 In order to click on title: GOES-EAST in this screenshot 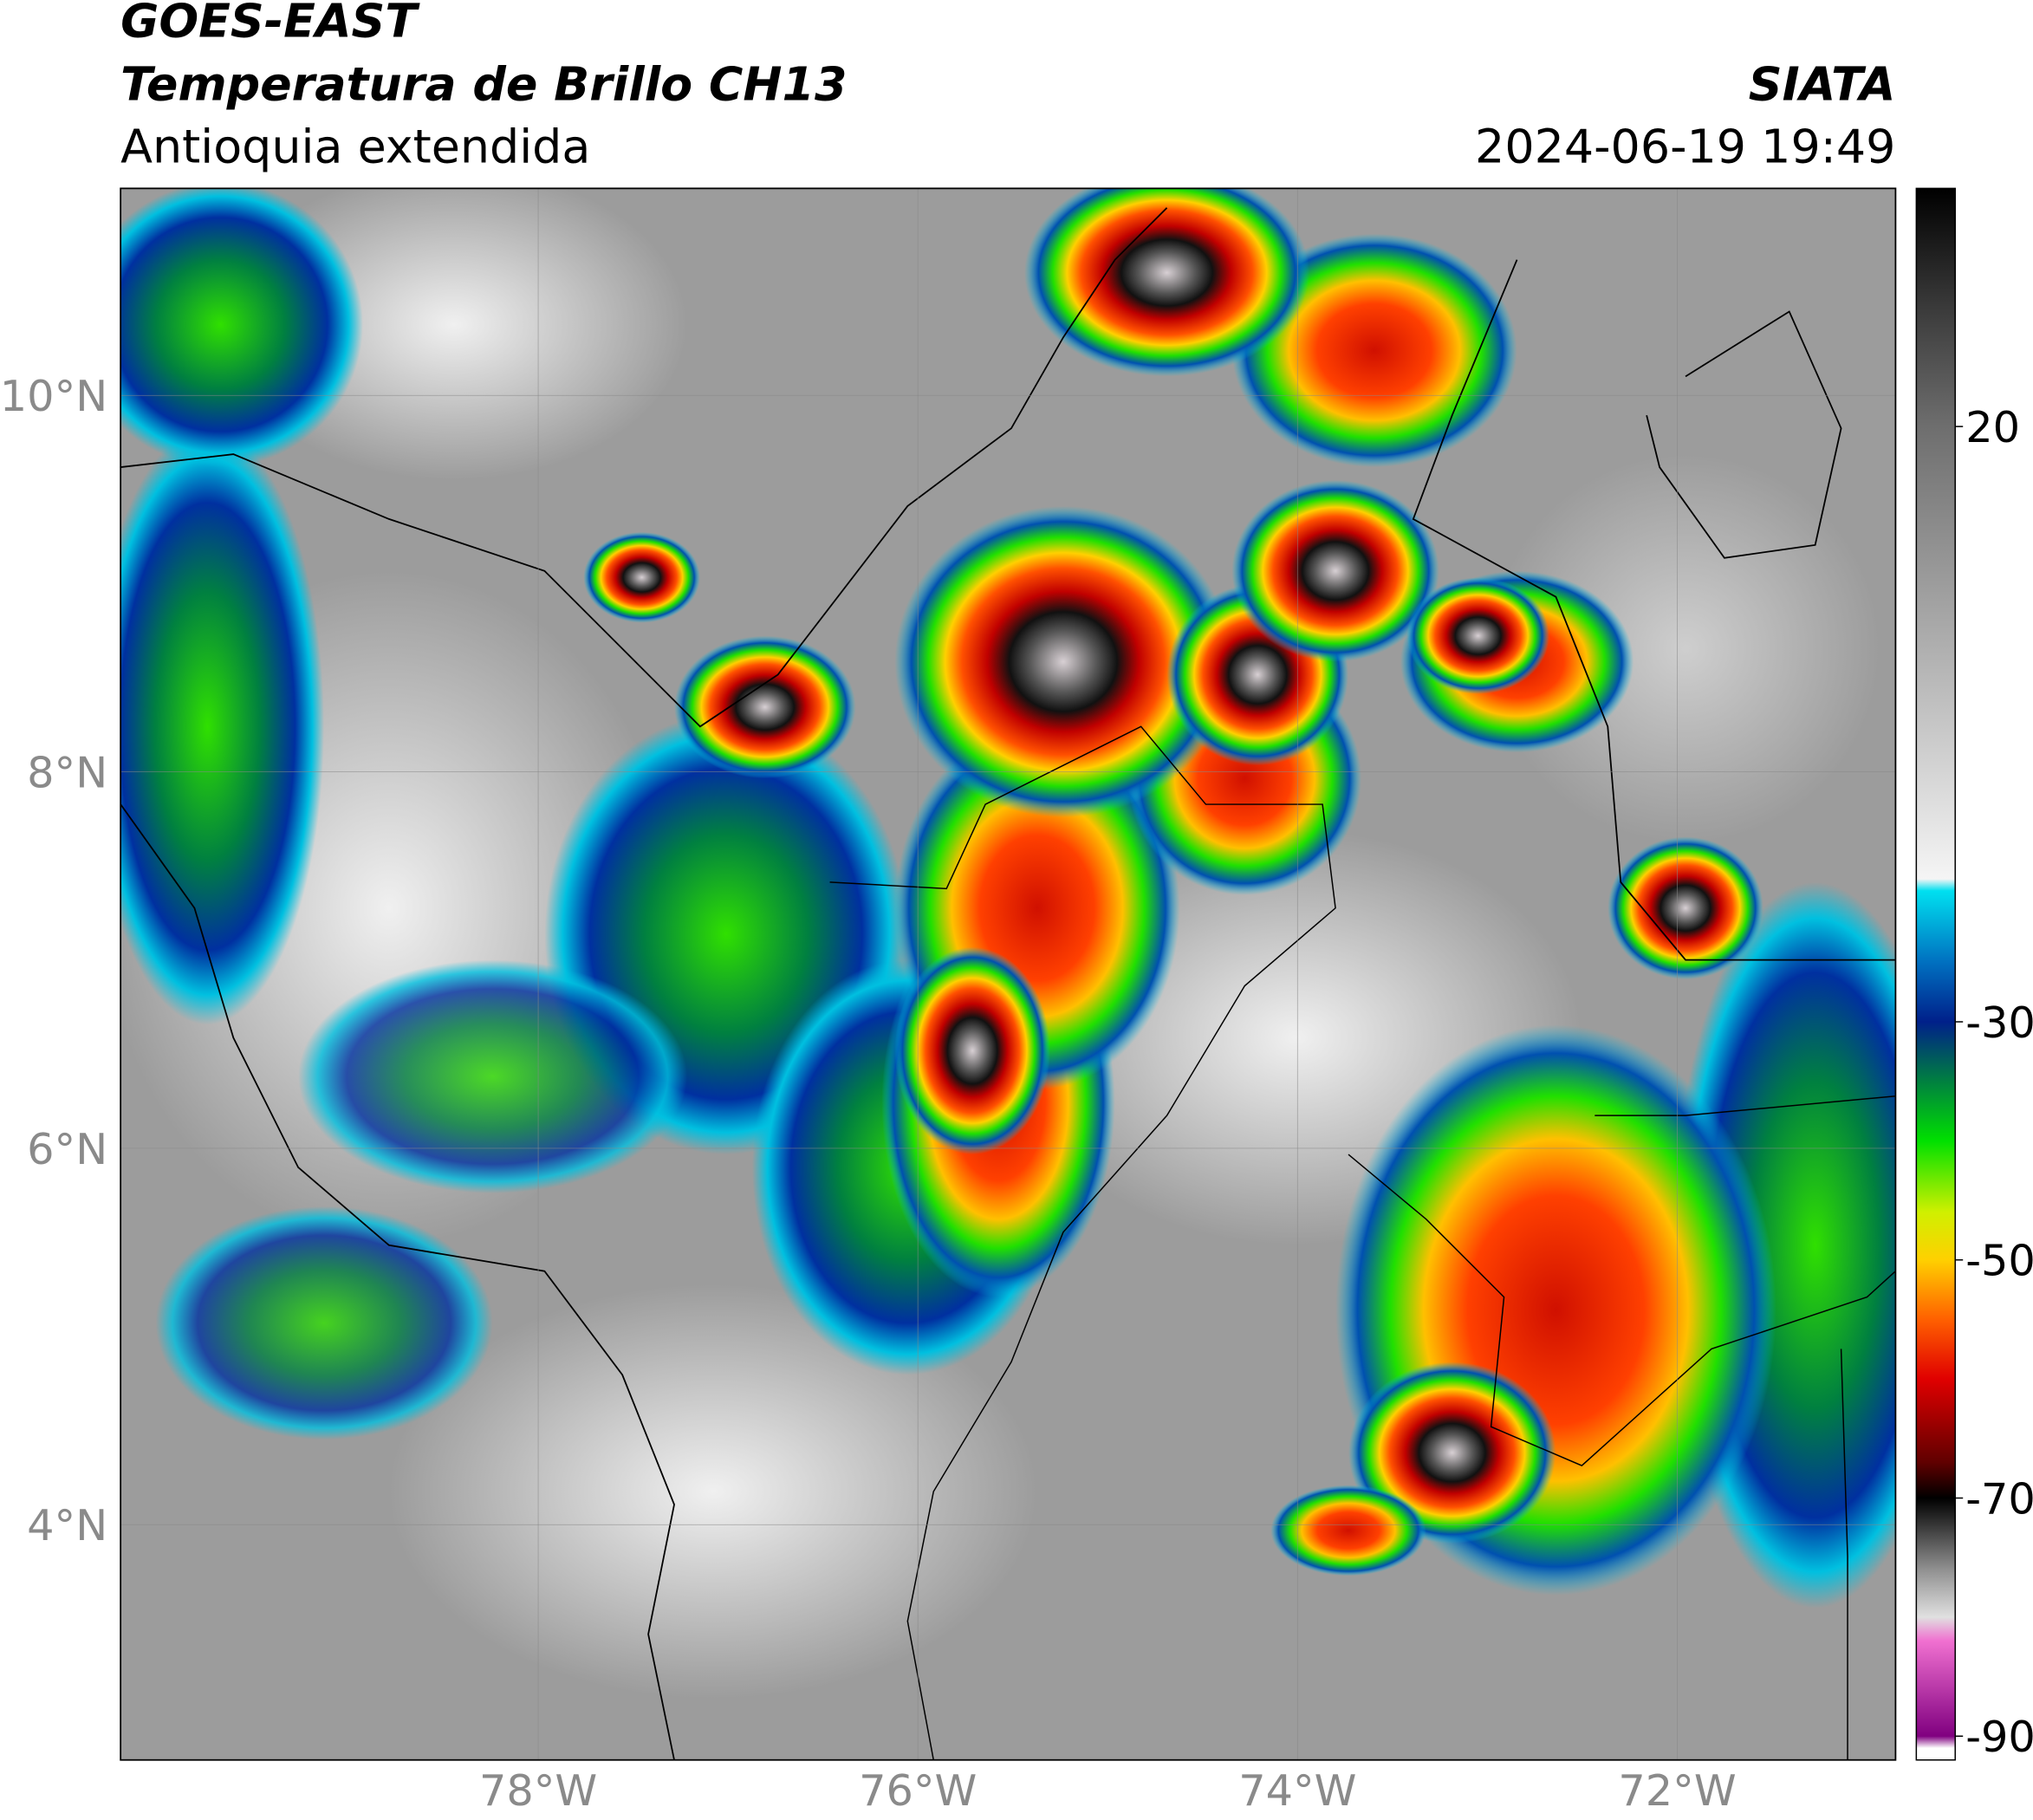, I will do `click(270, 24)`.